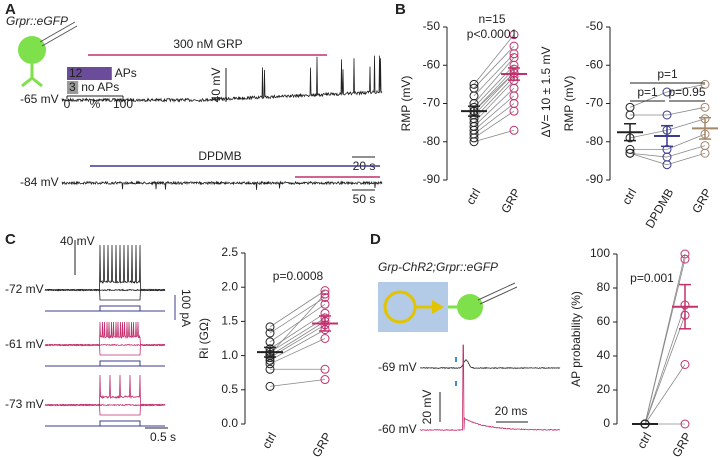 This screenshot has height=457, width=727. What do you see at coordinates (219, 156) in the screenshot?
I see `drug-label: DPDMB` at bounding box center [219, 156].